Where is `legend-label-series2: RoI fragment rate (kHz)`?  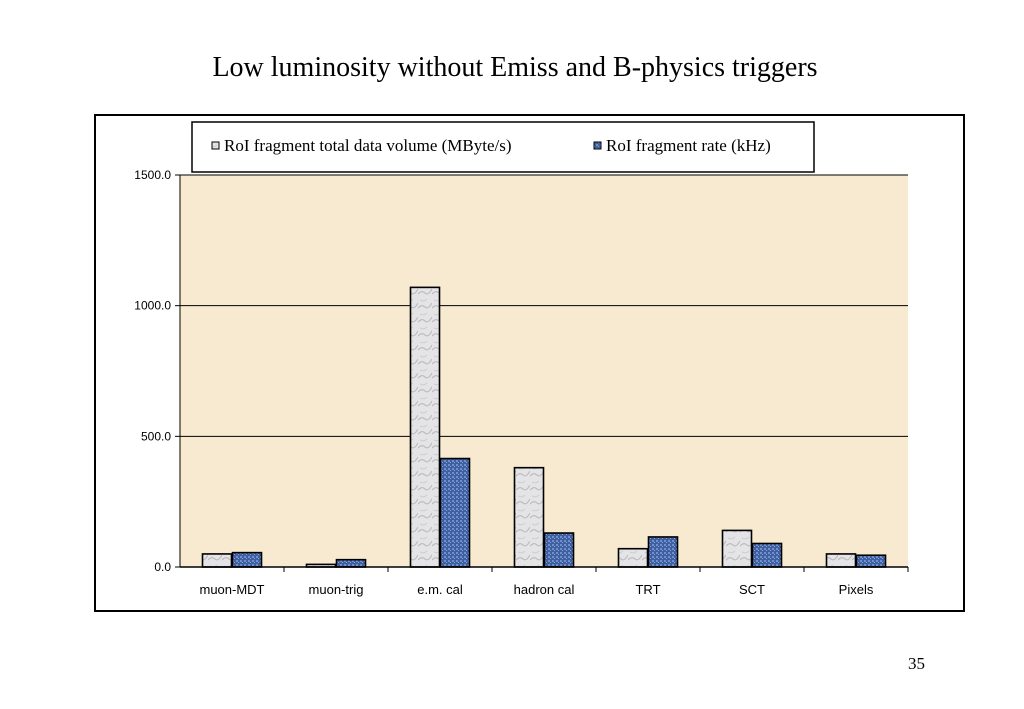 legend-label-series2: RoI fragment rate (kHz) is located at coordinates (688, 145).